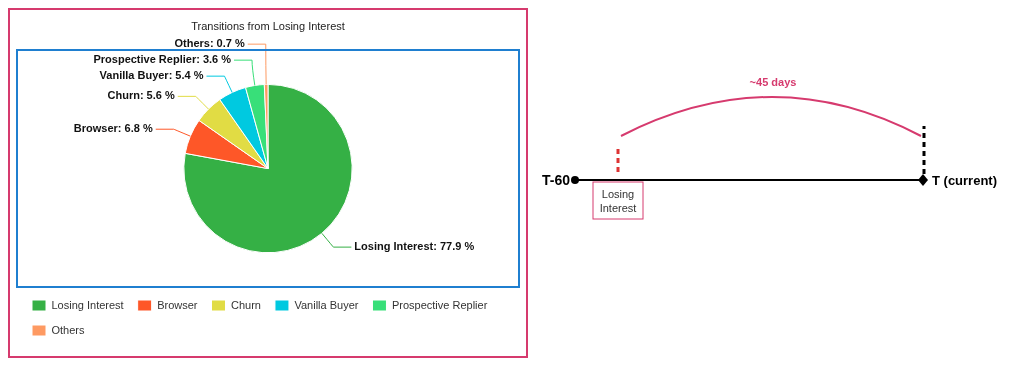 The width and height of the screenshot is (1019, 369). Describe the element at coordinates (68, 329) in the screenshot. I see `legend-label: Others` at that location.